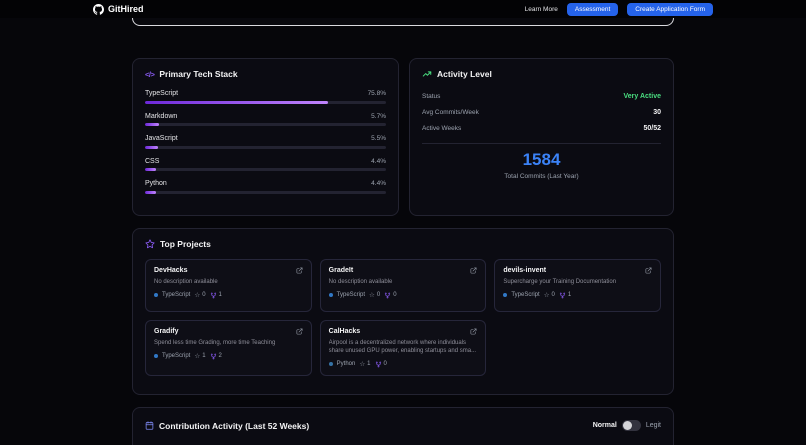 The image size is (806, 445). Describe the element at coordinates (228, 356) in the screenshot. I see `project-meta: TypeScript ☆ 1 2` at that location.